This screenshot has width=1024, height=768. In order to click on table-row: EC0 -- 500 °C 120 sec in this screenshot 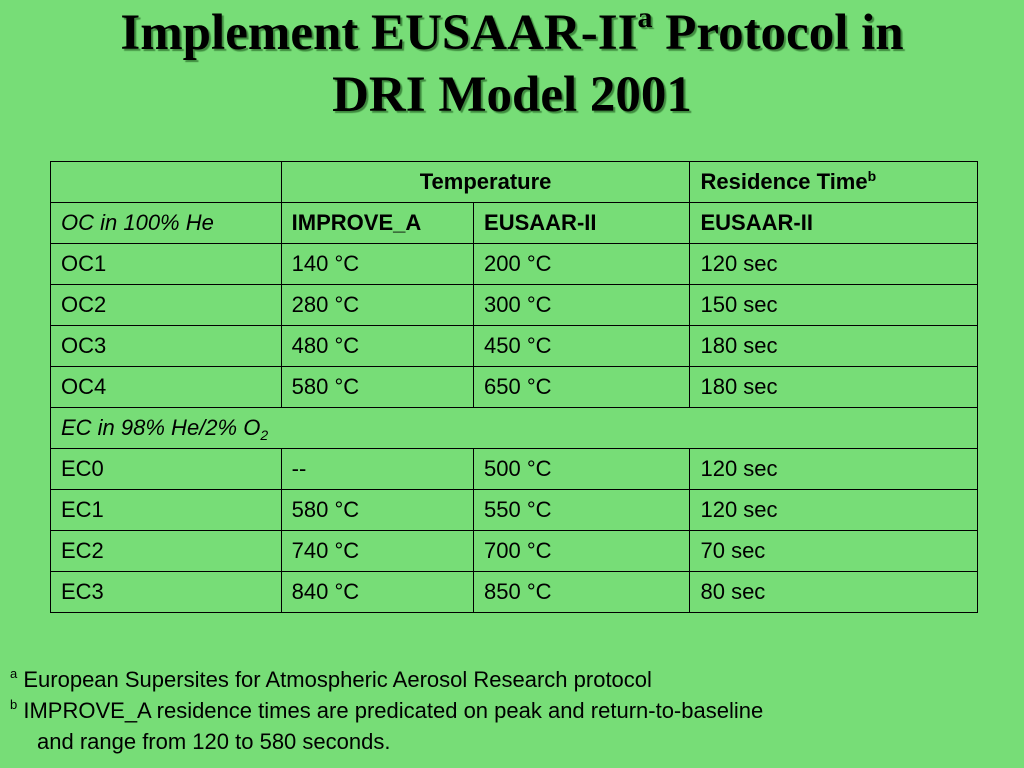, I will do `click(514, 469)`.